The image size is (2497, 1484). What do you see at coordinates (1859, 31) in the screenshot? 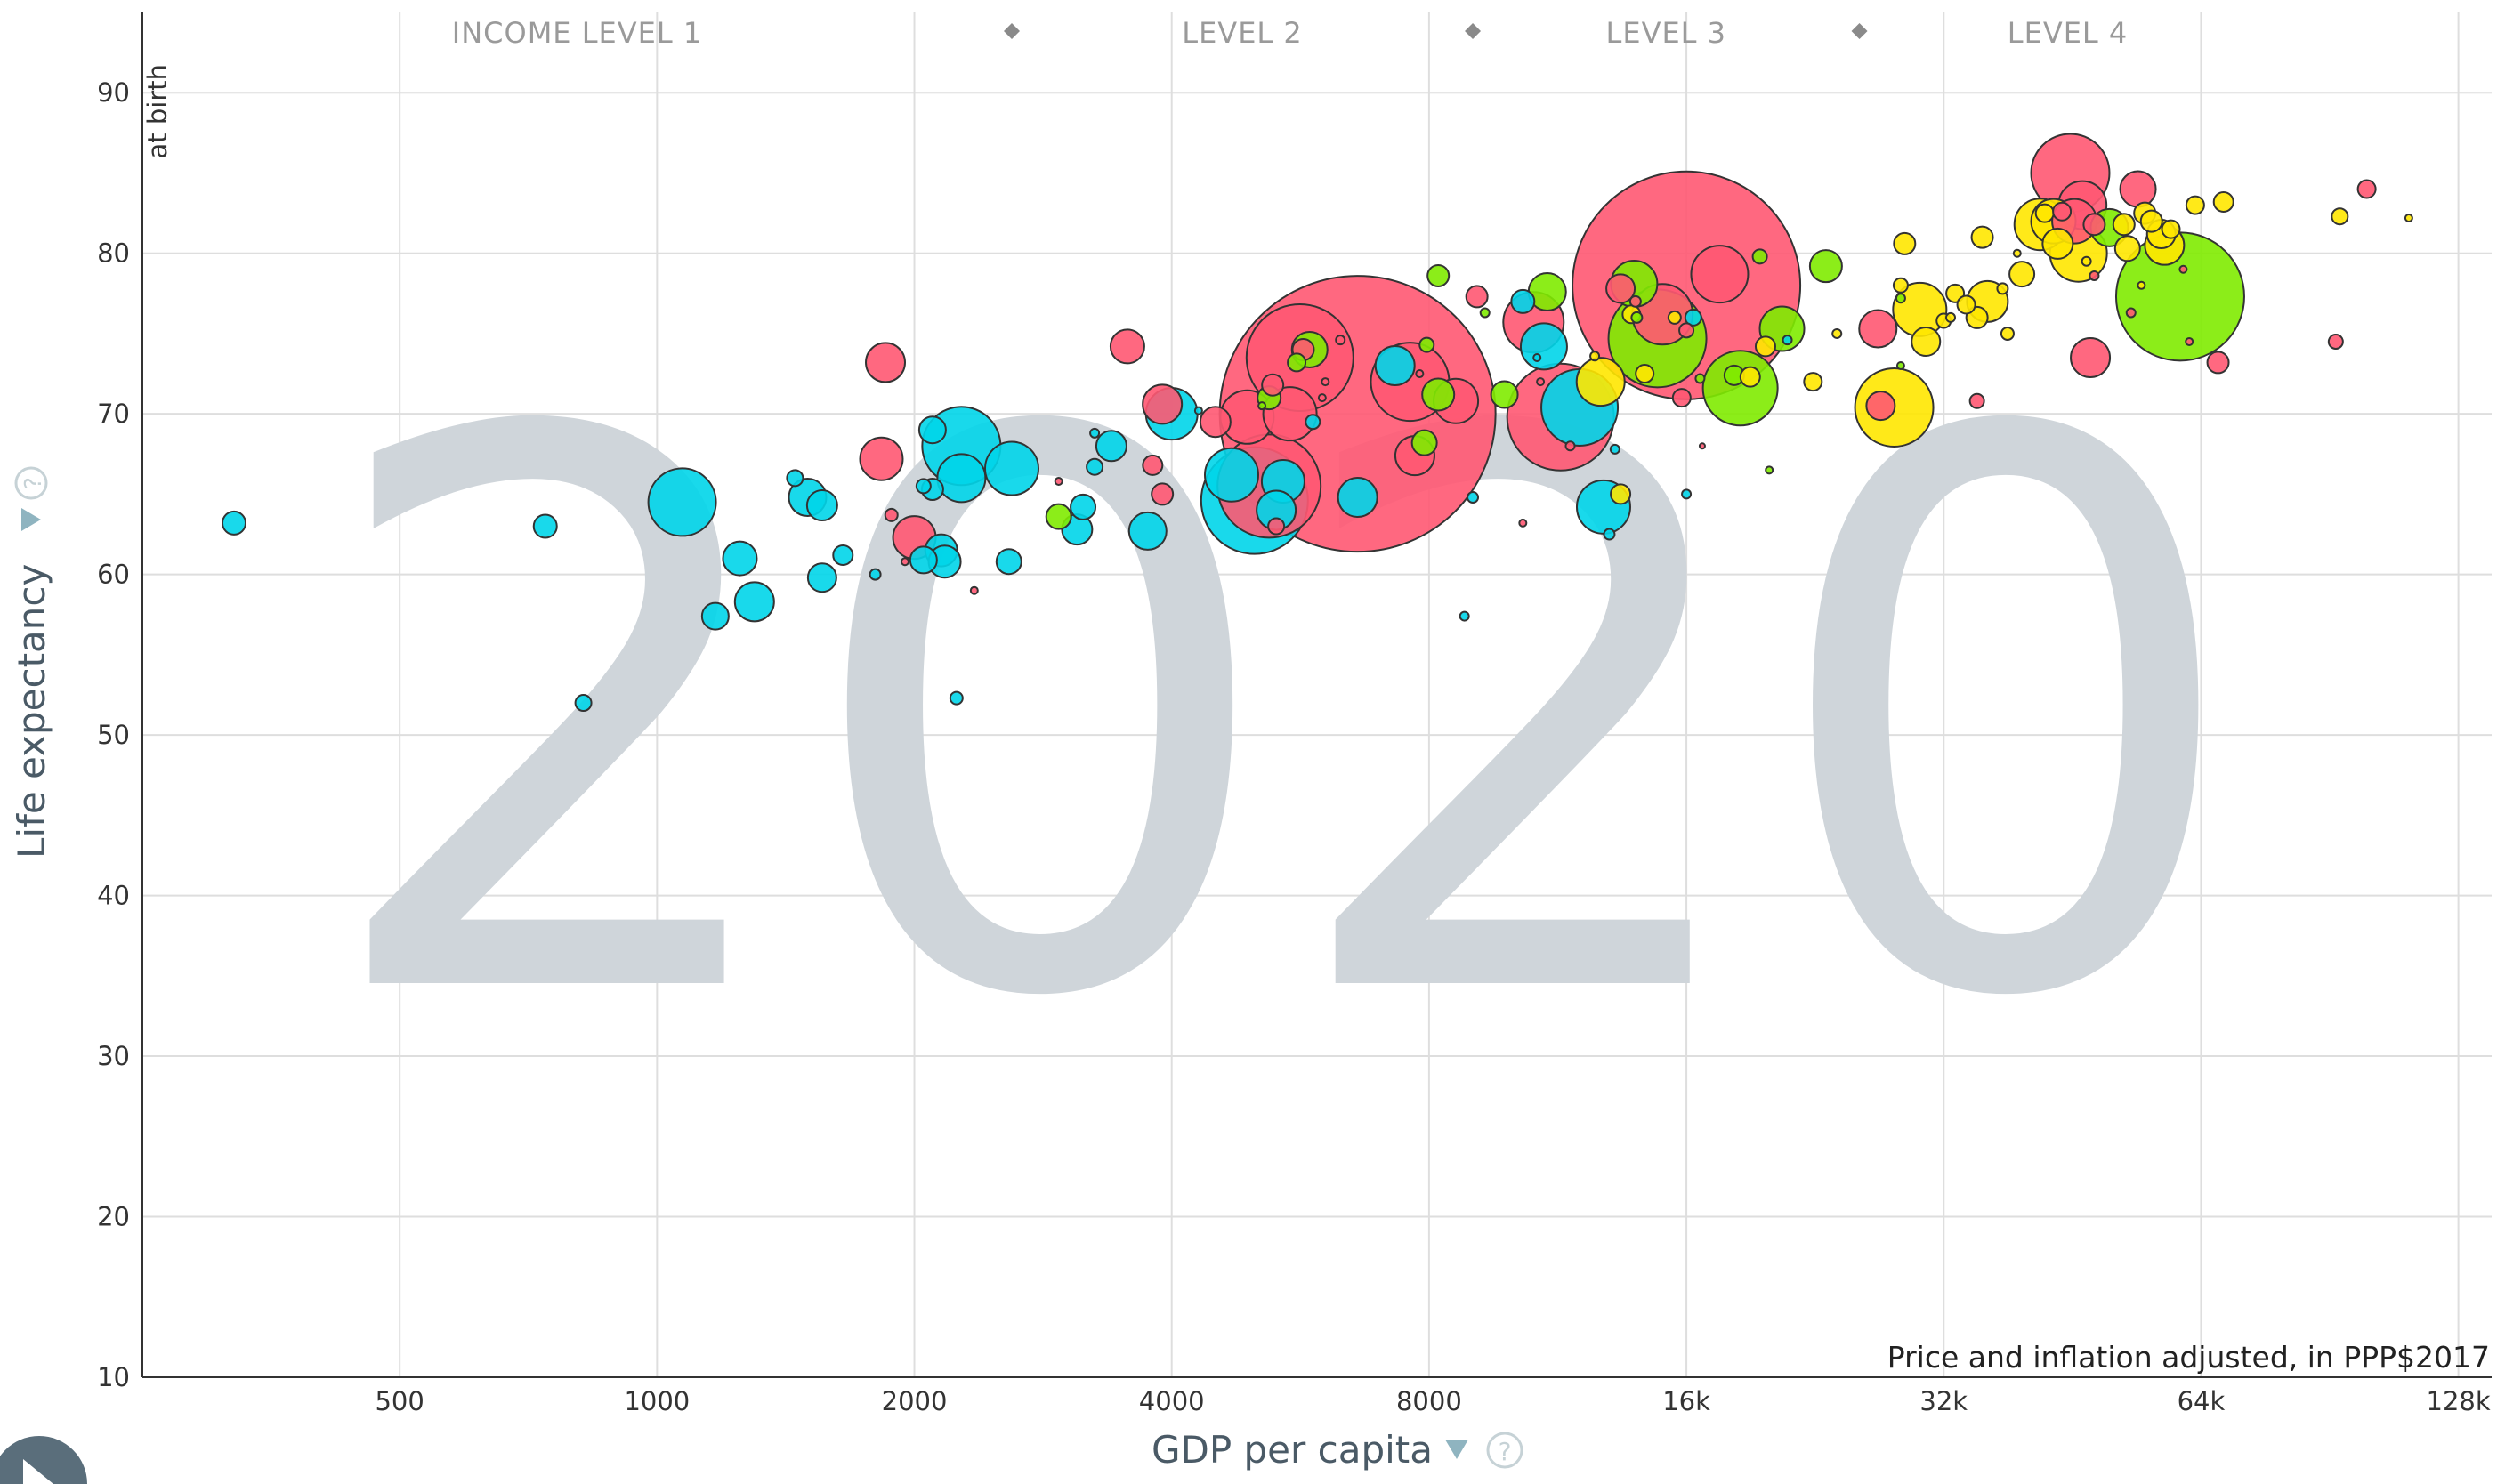
I see `income-boundary-marker` at bounding box center [1859, 31].